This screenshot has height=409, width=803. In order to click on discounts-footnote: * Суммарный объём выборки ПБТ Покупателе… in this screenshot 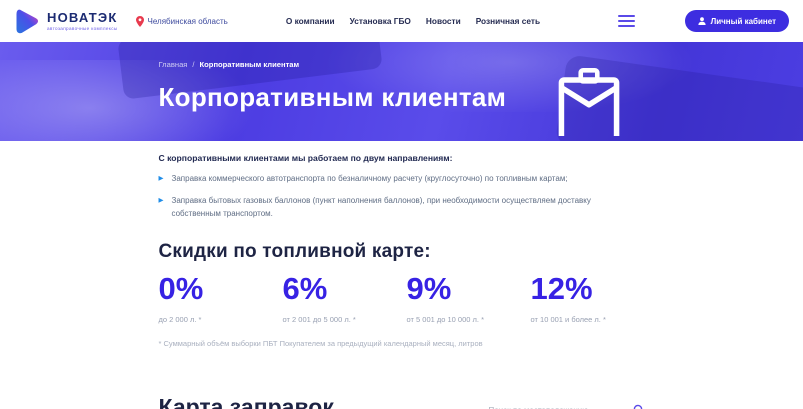, I will do `click(320, 344)`.